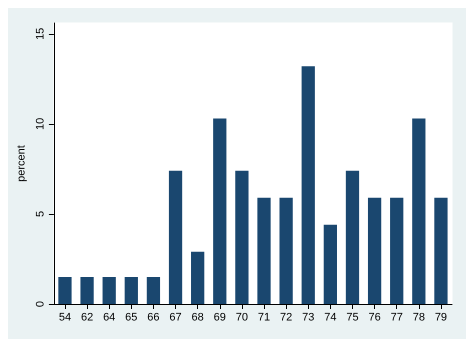  Describe the element at coordinates (220, 318) in the screenshot. I see `x-tick-label: 69` at that location.